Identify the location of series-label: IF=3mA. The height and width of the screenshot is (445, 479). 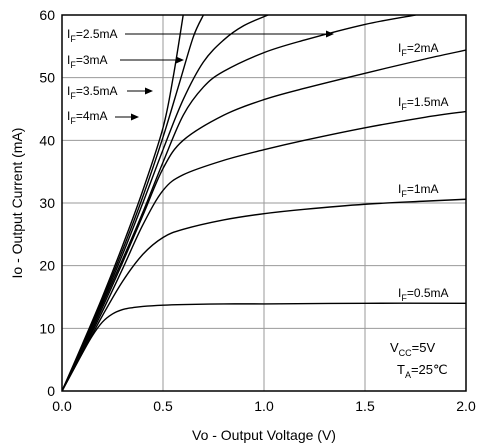
(87, 61).